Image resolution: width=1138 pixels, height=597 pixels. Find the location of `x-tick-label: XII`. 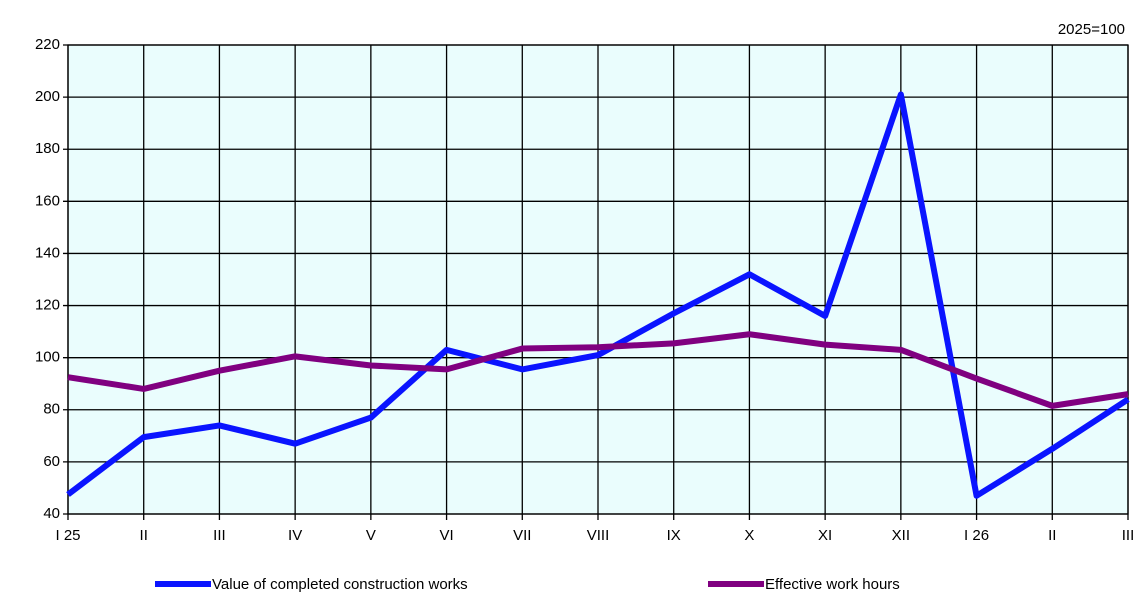

x-tick-label: XII is located at coordinates (901, 535).